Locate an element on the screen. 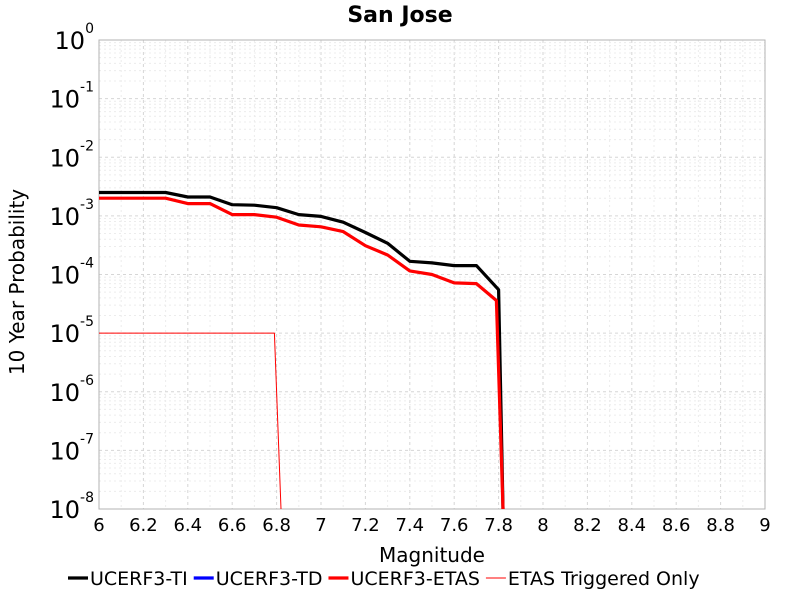 This screenshot has height=600, width=800. legend-item: UCERF3-TD is located at coordinates (258, 579).